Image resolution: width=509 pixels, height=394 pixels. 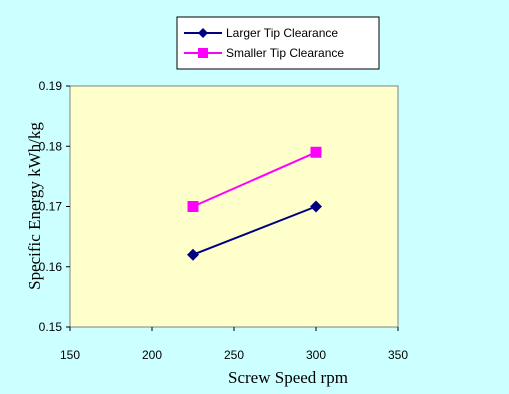 I want to click on y-tick-label: 0.17, so click(x=51, y=207).